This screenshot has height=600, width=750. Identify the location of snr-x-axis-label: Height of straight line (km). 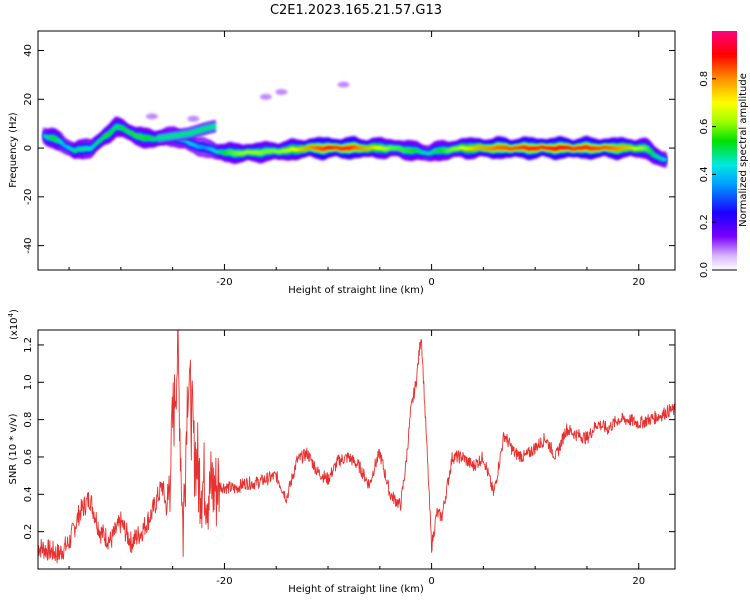
(356, 589).